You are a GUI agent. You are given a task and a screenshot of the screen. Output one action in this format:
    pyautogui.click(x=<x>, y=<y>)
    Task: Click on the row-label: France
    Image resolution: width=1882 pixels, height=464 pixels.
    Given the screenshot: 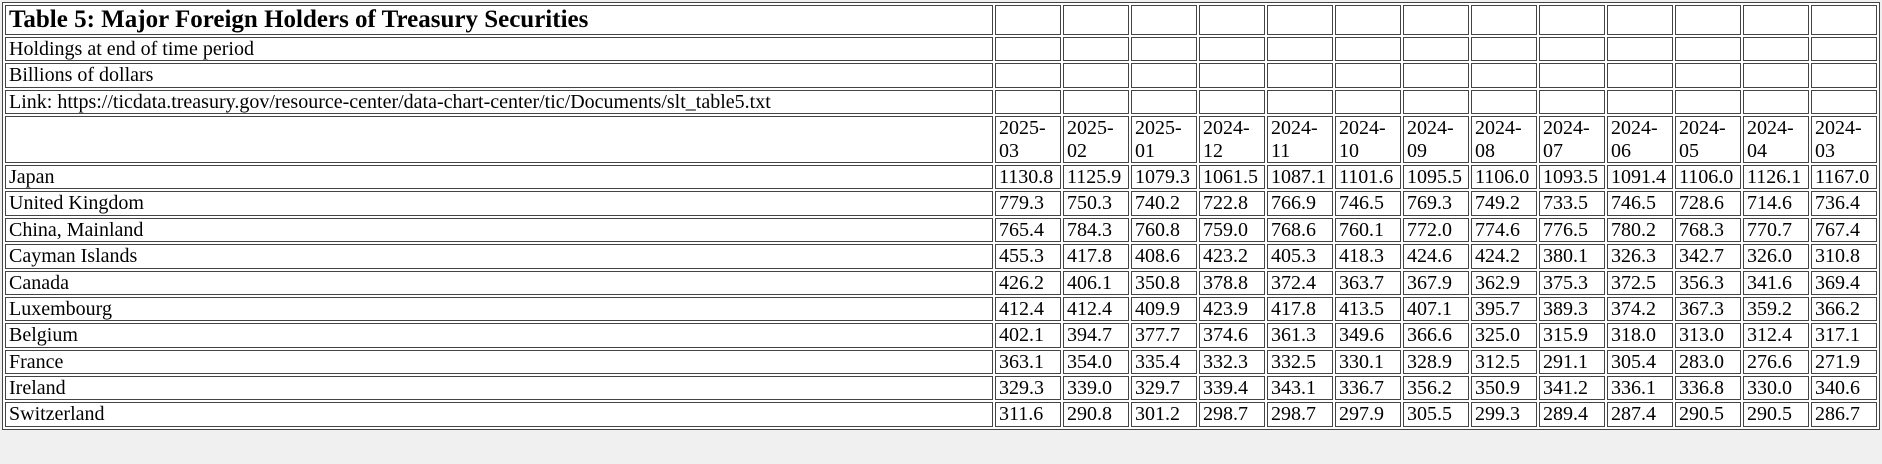 What is the action you would take?
    pyautogui.click(x=499, y=362)
    